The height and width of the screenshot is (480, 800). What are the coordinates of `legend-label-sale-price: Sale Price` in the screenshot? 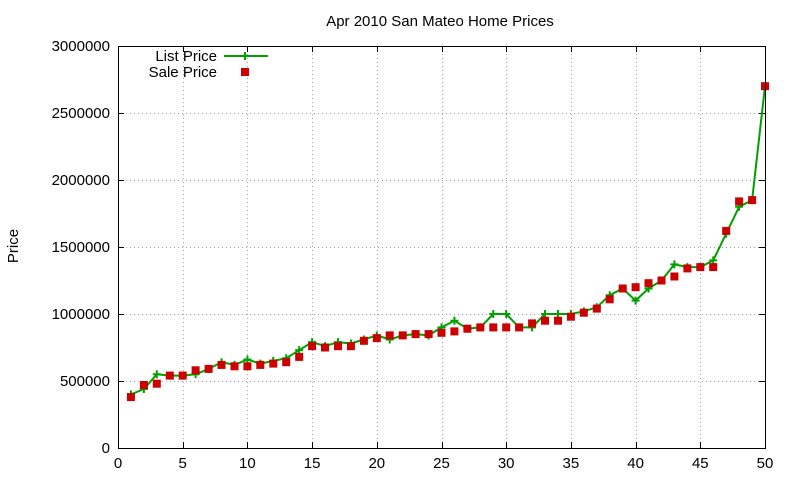 It's located at (183, 72).